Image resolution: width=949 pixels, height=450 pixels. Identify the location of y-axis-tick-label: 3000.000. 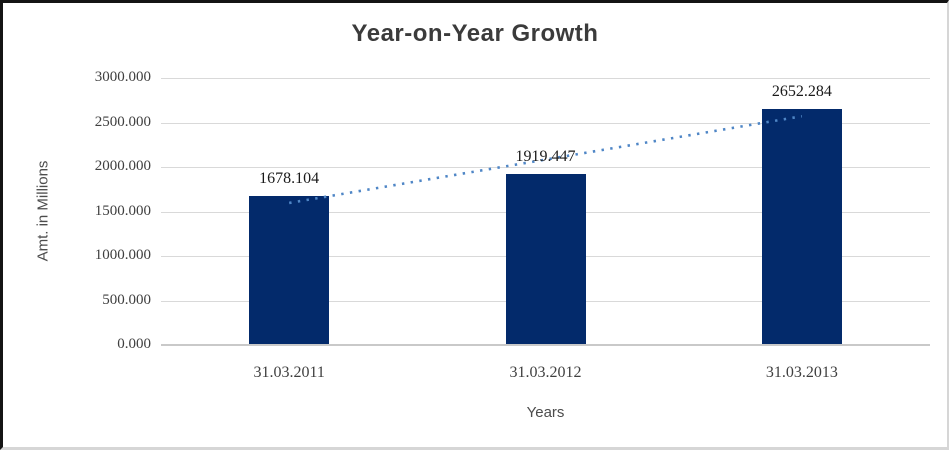
(122, 77).